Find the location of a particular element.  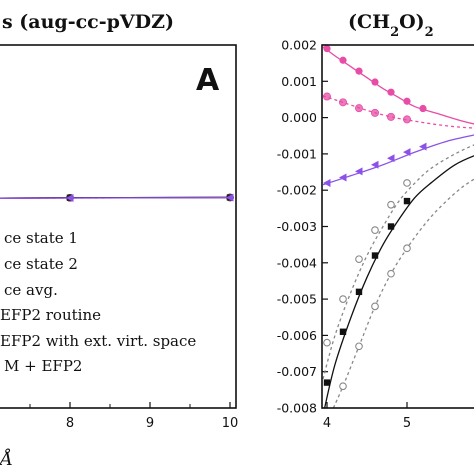

legend-entry: M + EFP2 is located at coordinates (43, 366).